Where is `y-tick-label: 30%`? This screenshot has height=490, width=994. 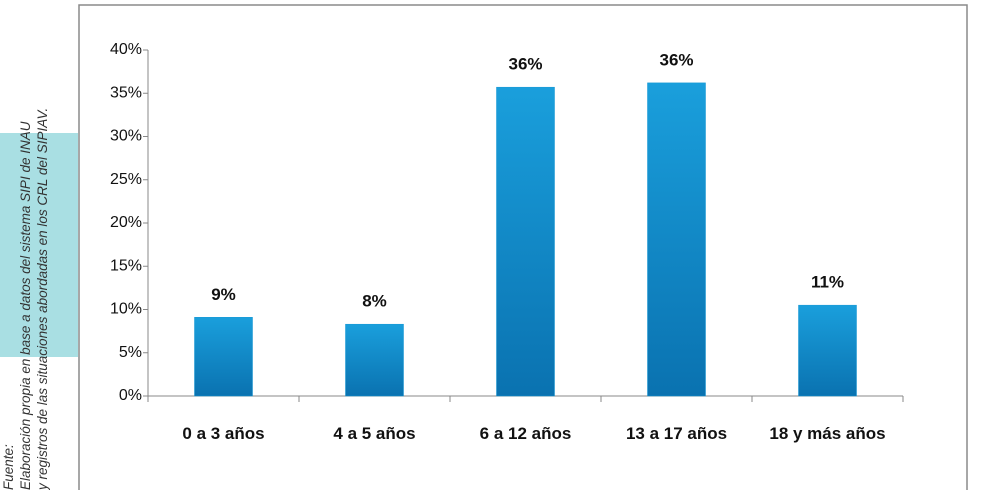 y-tick-label: 30% is located at coordinates (126, 136).